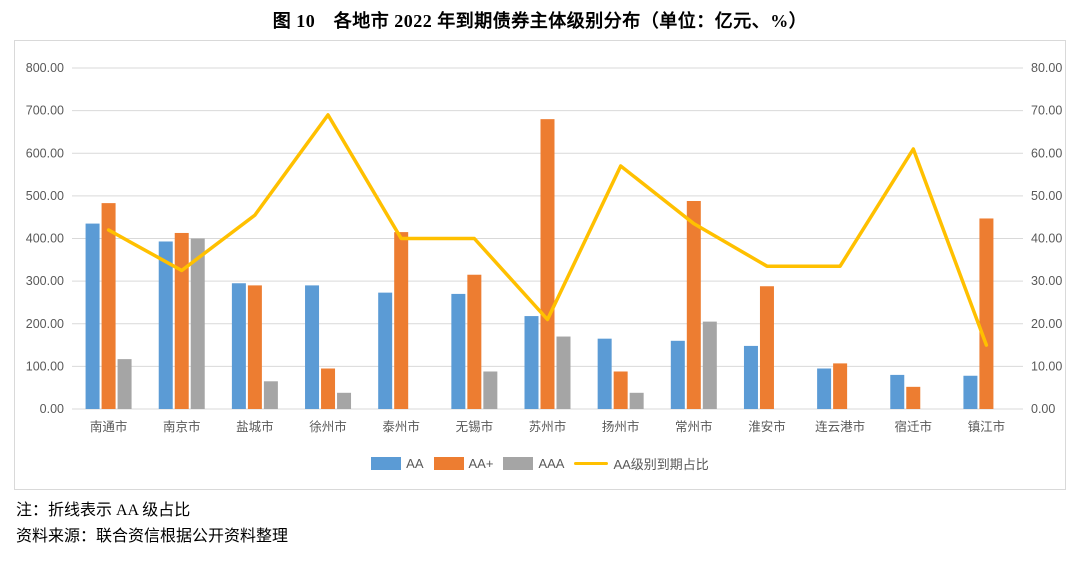 Image resolution: width=1080 pixels, height=567 pixels. What do you see at coordinates (475, 426) in the screenshot?
I see `category-label: 无锡市` at bounding box center [475, 426].